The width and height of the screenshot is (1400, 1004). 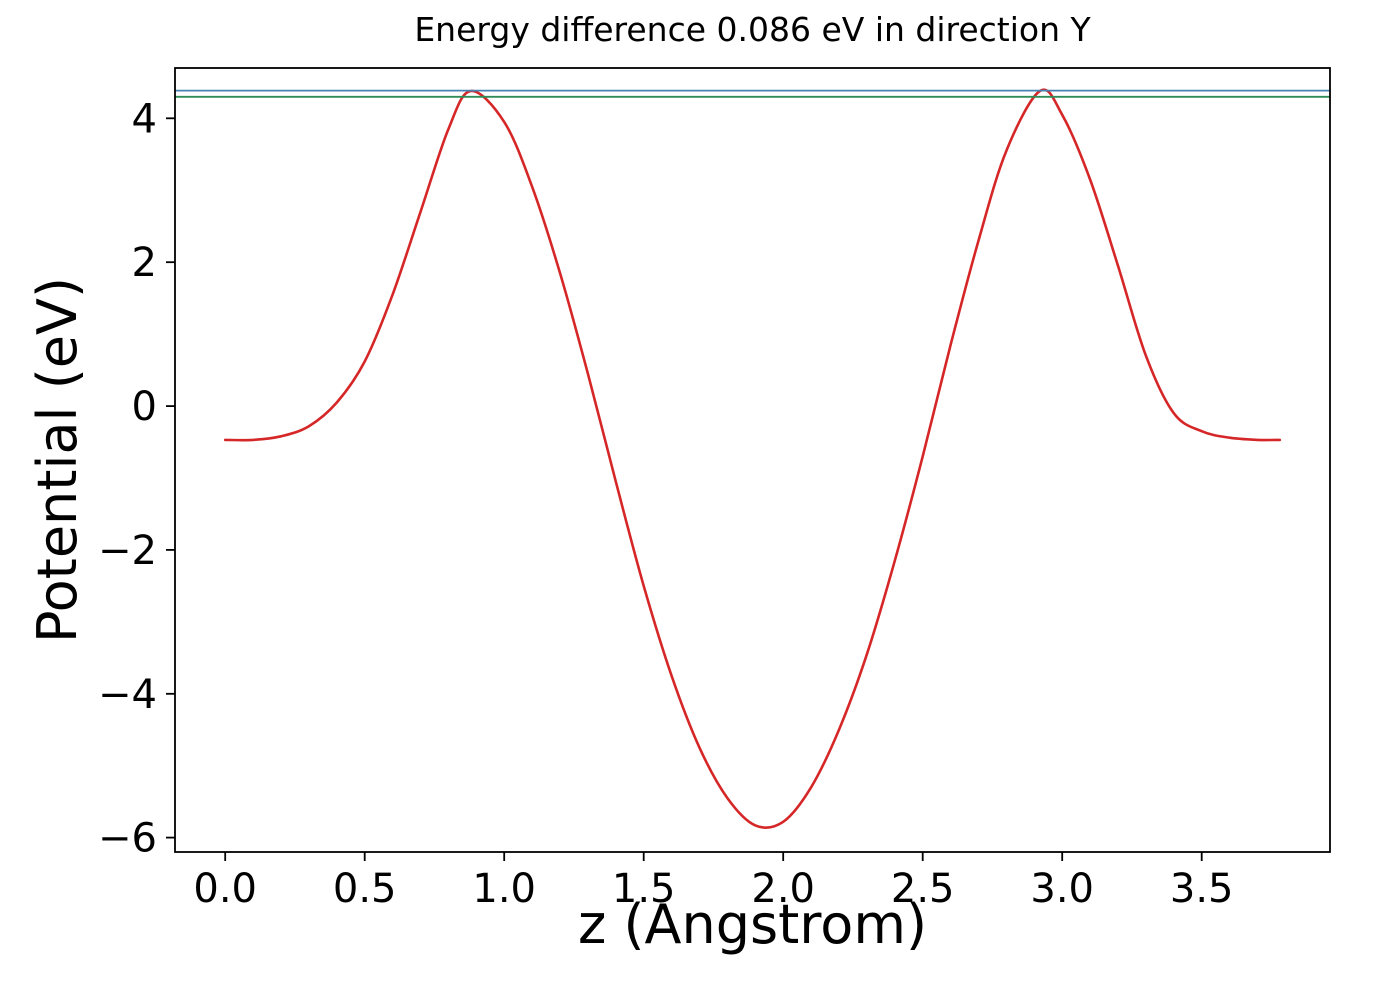 What do you see at coordinates (504, 889) in the screenshot?
I see `x-tick-label: 1.0` at bounding box center [504, 889].